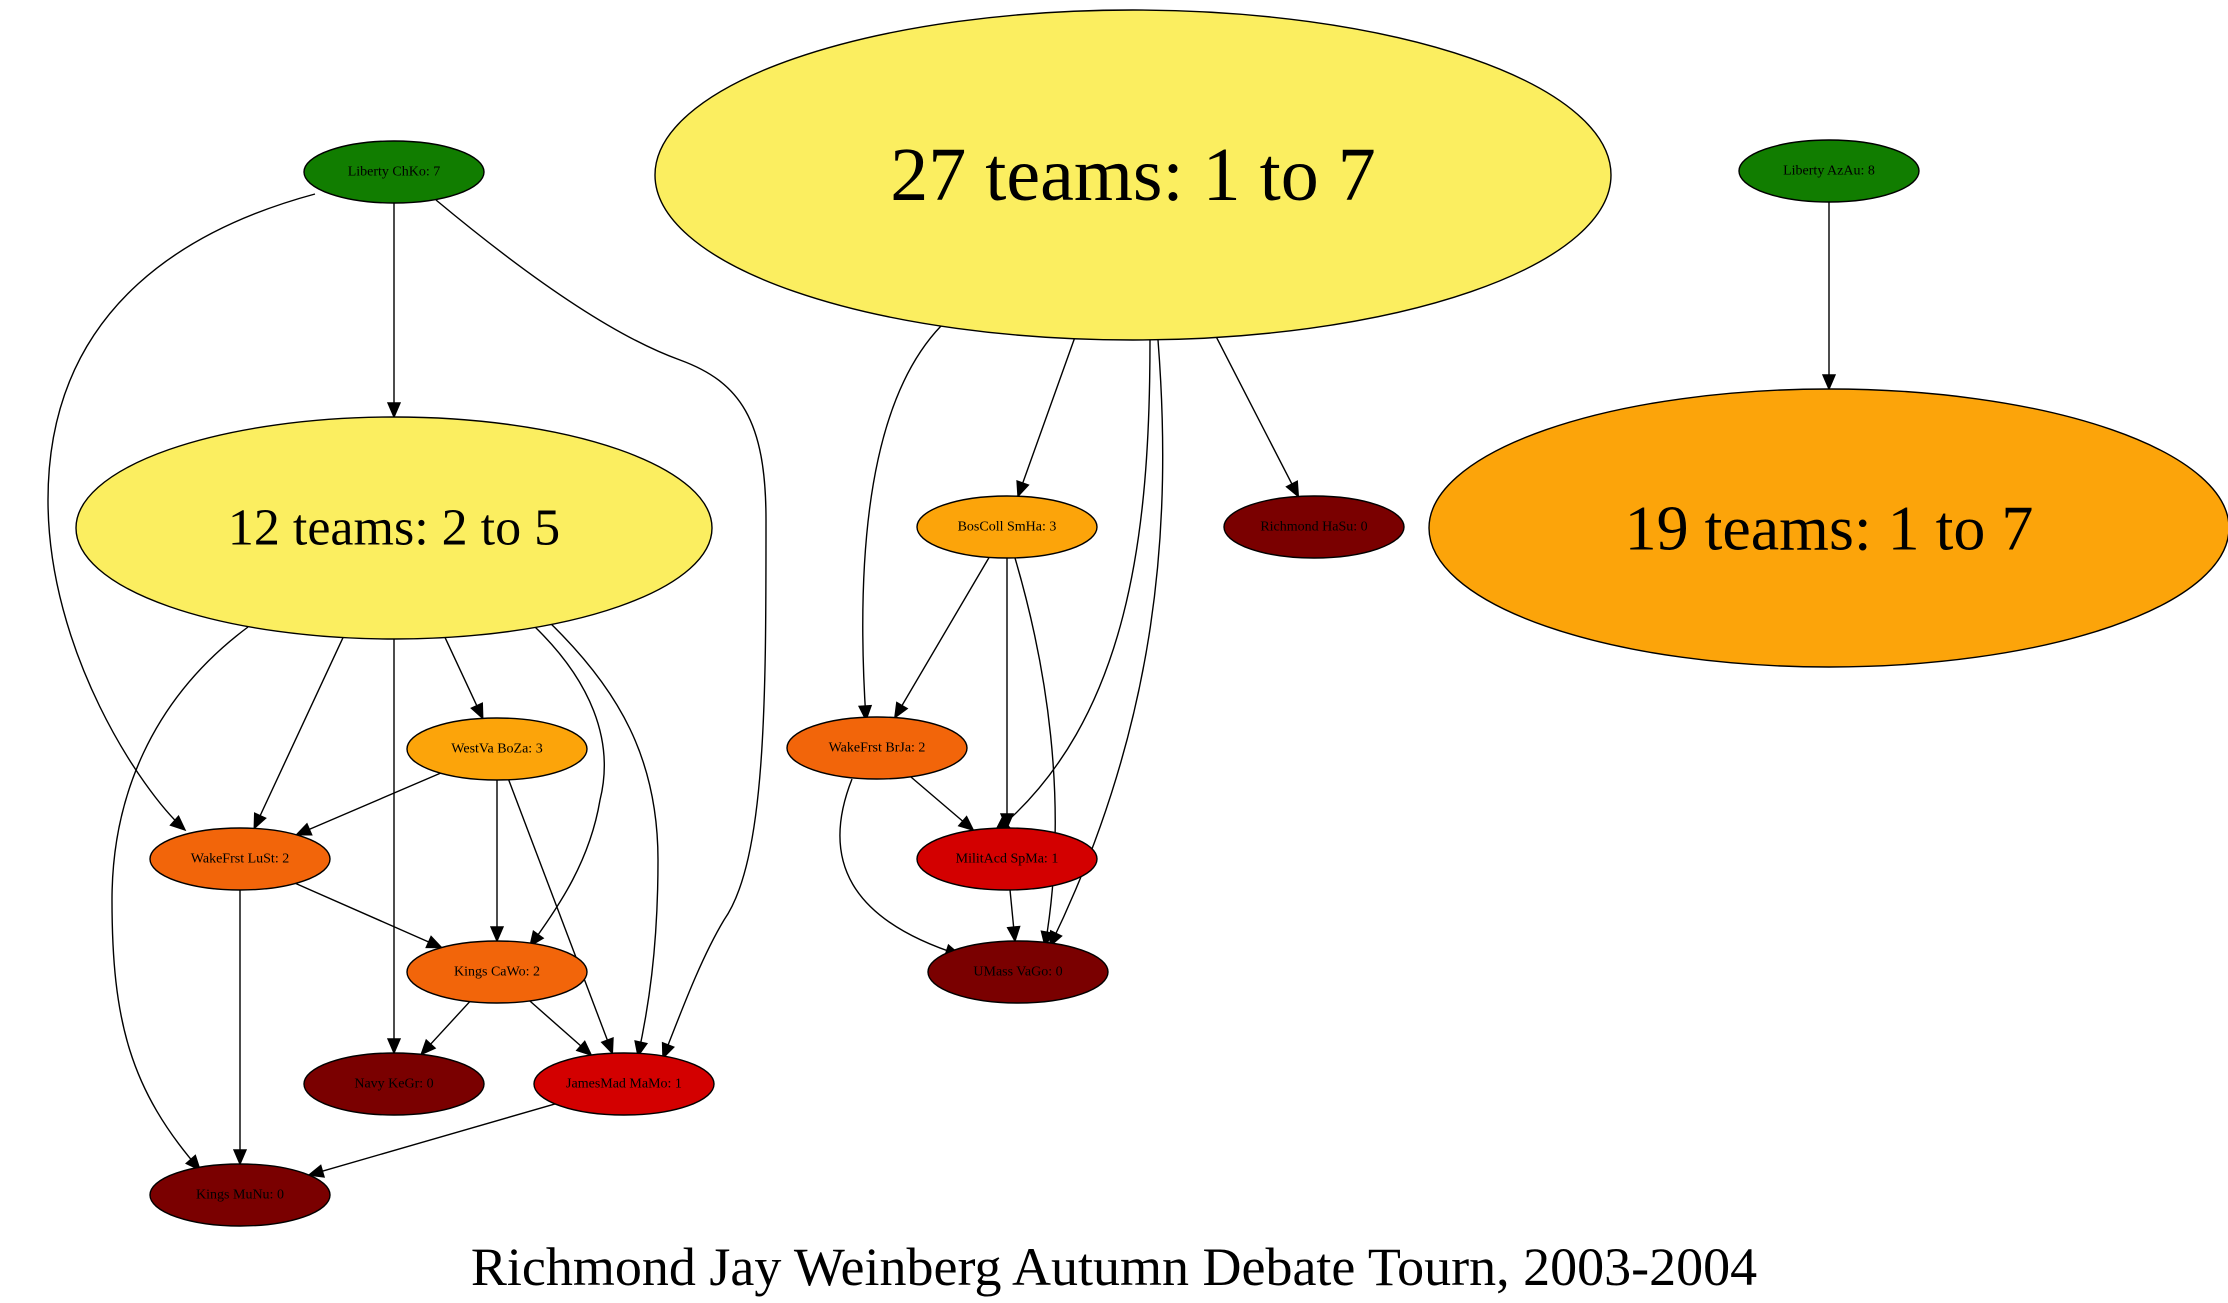 Image resolution: width=2228 pixels, height=1303 pixels. I want to click on node-boscoll-smha: BosColl SmHa: 3, so click(1007, 527).